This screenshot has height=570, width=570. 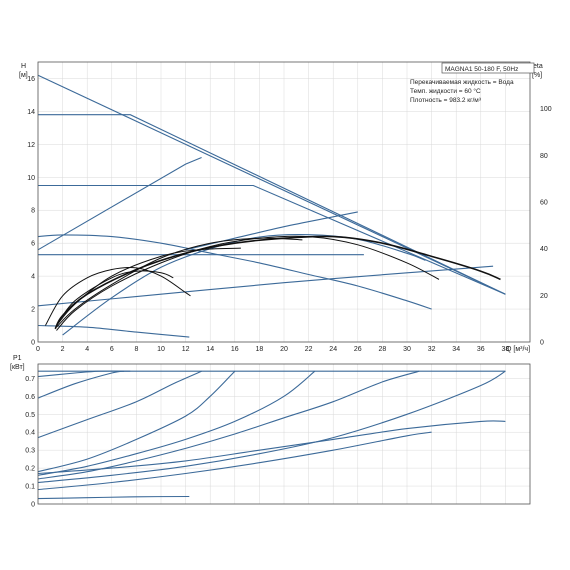 I want to click on y2-tick-label: 20, so click(x=544, y=296).